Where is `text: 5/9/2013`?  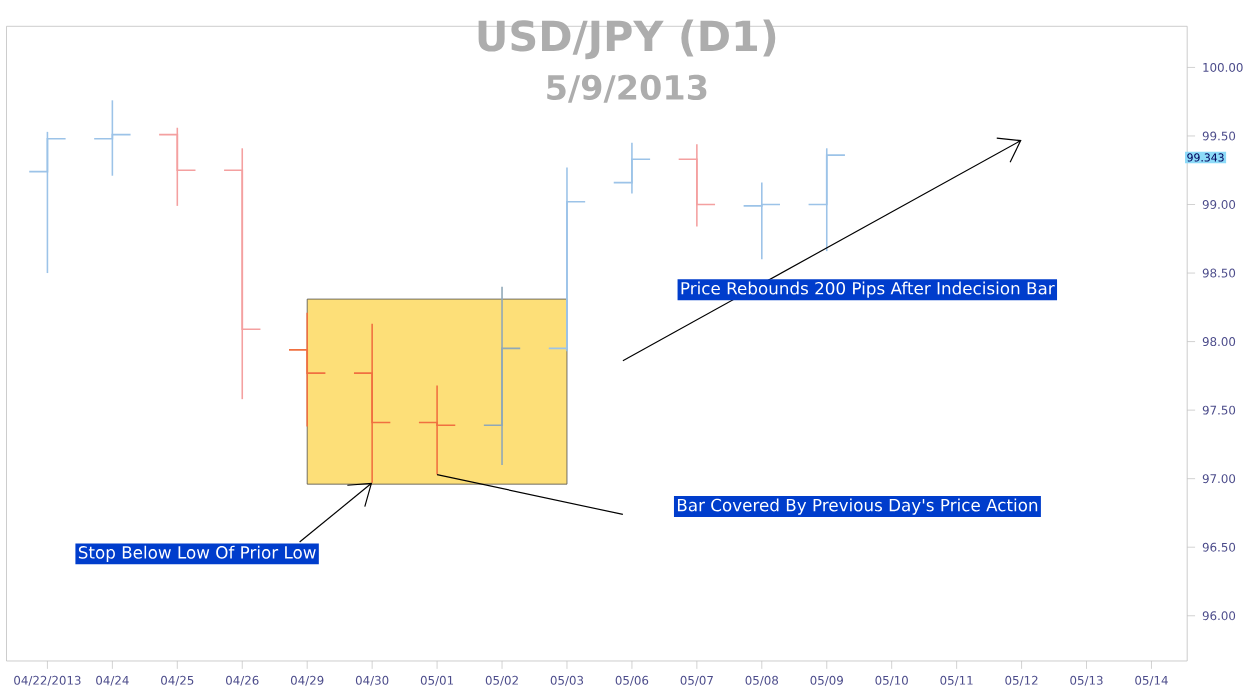 text: 5/9/2013 is located at coordinates (627, 88).